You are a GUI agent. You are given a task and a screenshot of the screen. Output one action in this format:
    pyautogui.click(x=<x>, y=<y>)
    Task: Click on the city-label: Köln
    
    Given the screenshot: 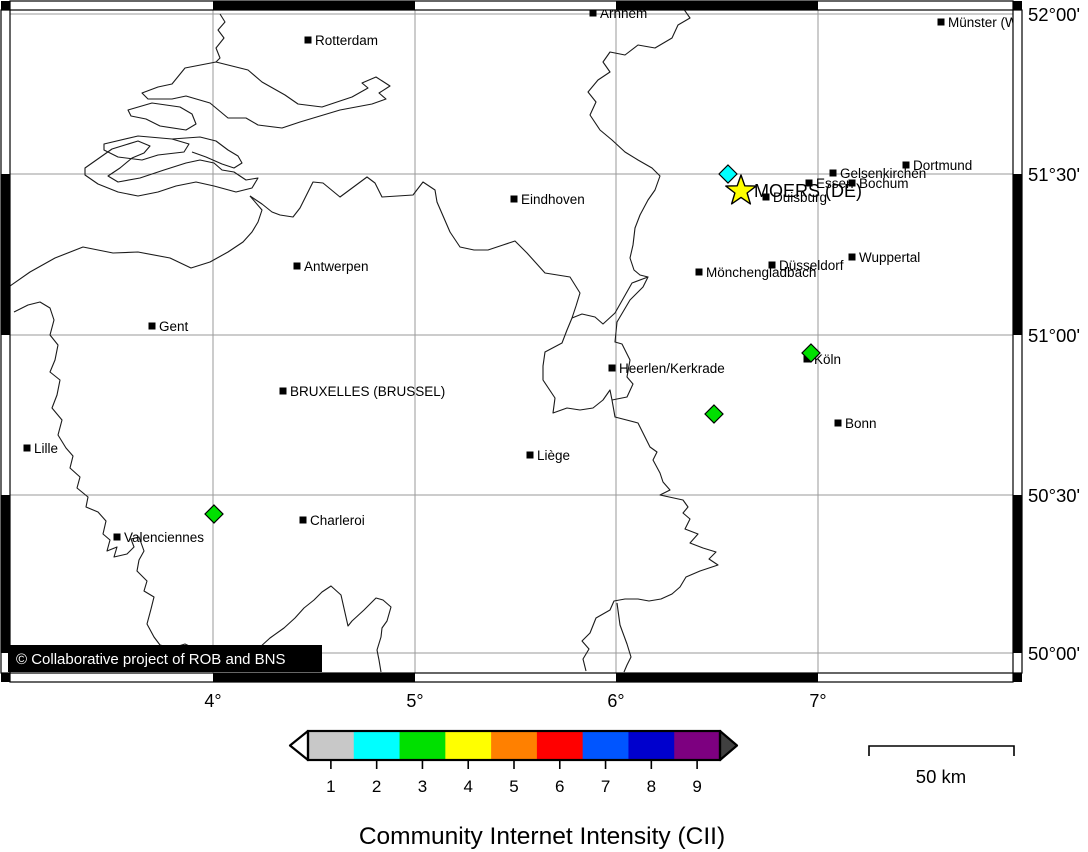 What is the action you would take?
    pyautogui.click(x=827, y=359)
    